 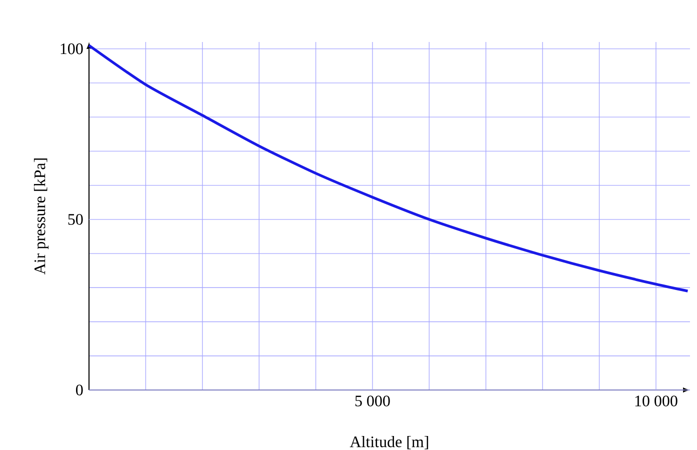 I want to click on x-tick-label: 10 000, so click(x=656, y=401).